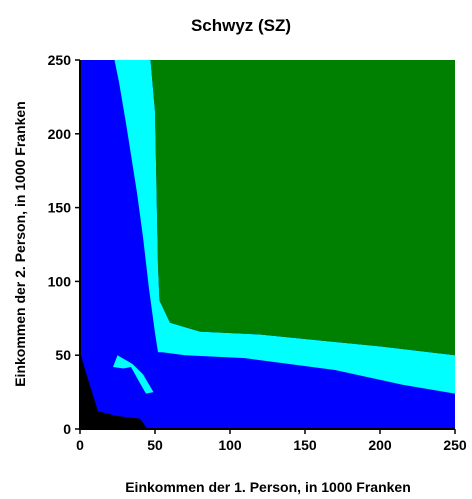  I want to click on y-tick-label: 150, so click(60, 208).